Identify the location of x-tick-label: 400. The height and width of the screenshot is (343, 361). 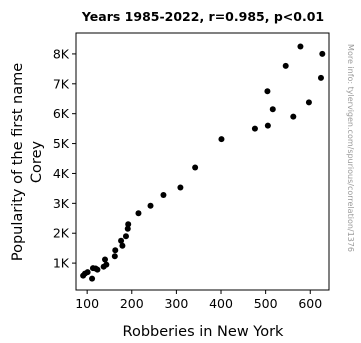
(221, 303).